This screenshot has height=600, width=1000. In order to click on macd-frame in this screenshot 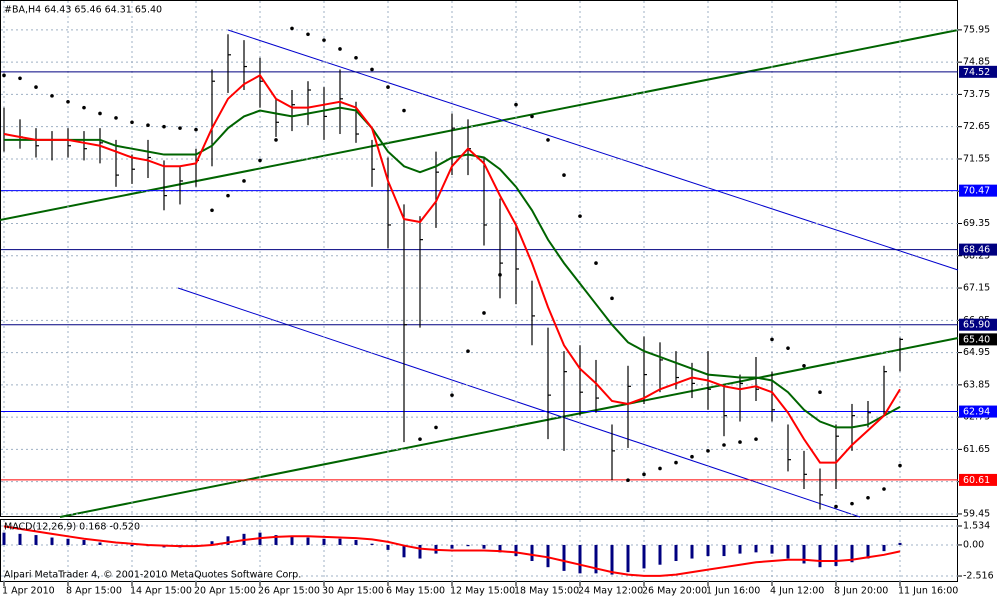, I will do `click(479, 550)`.